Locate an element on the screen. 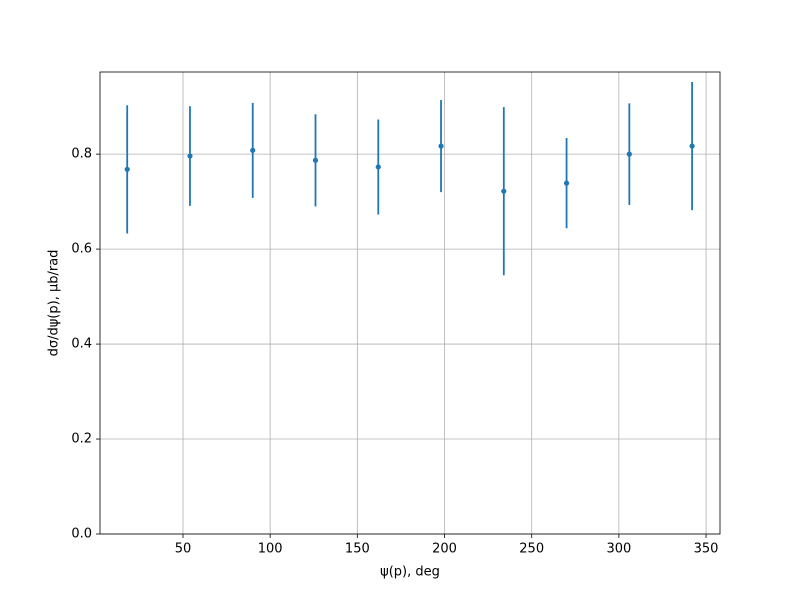 Image resolution: width=800 pixels, height=600 pixels. y-tick-label: 0.8 is located at coordinates (81, 154).